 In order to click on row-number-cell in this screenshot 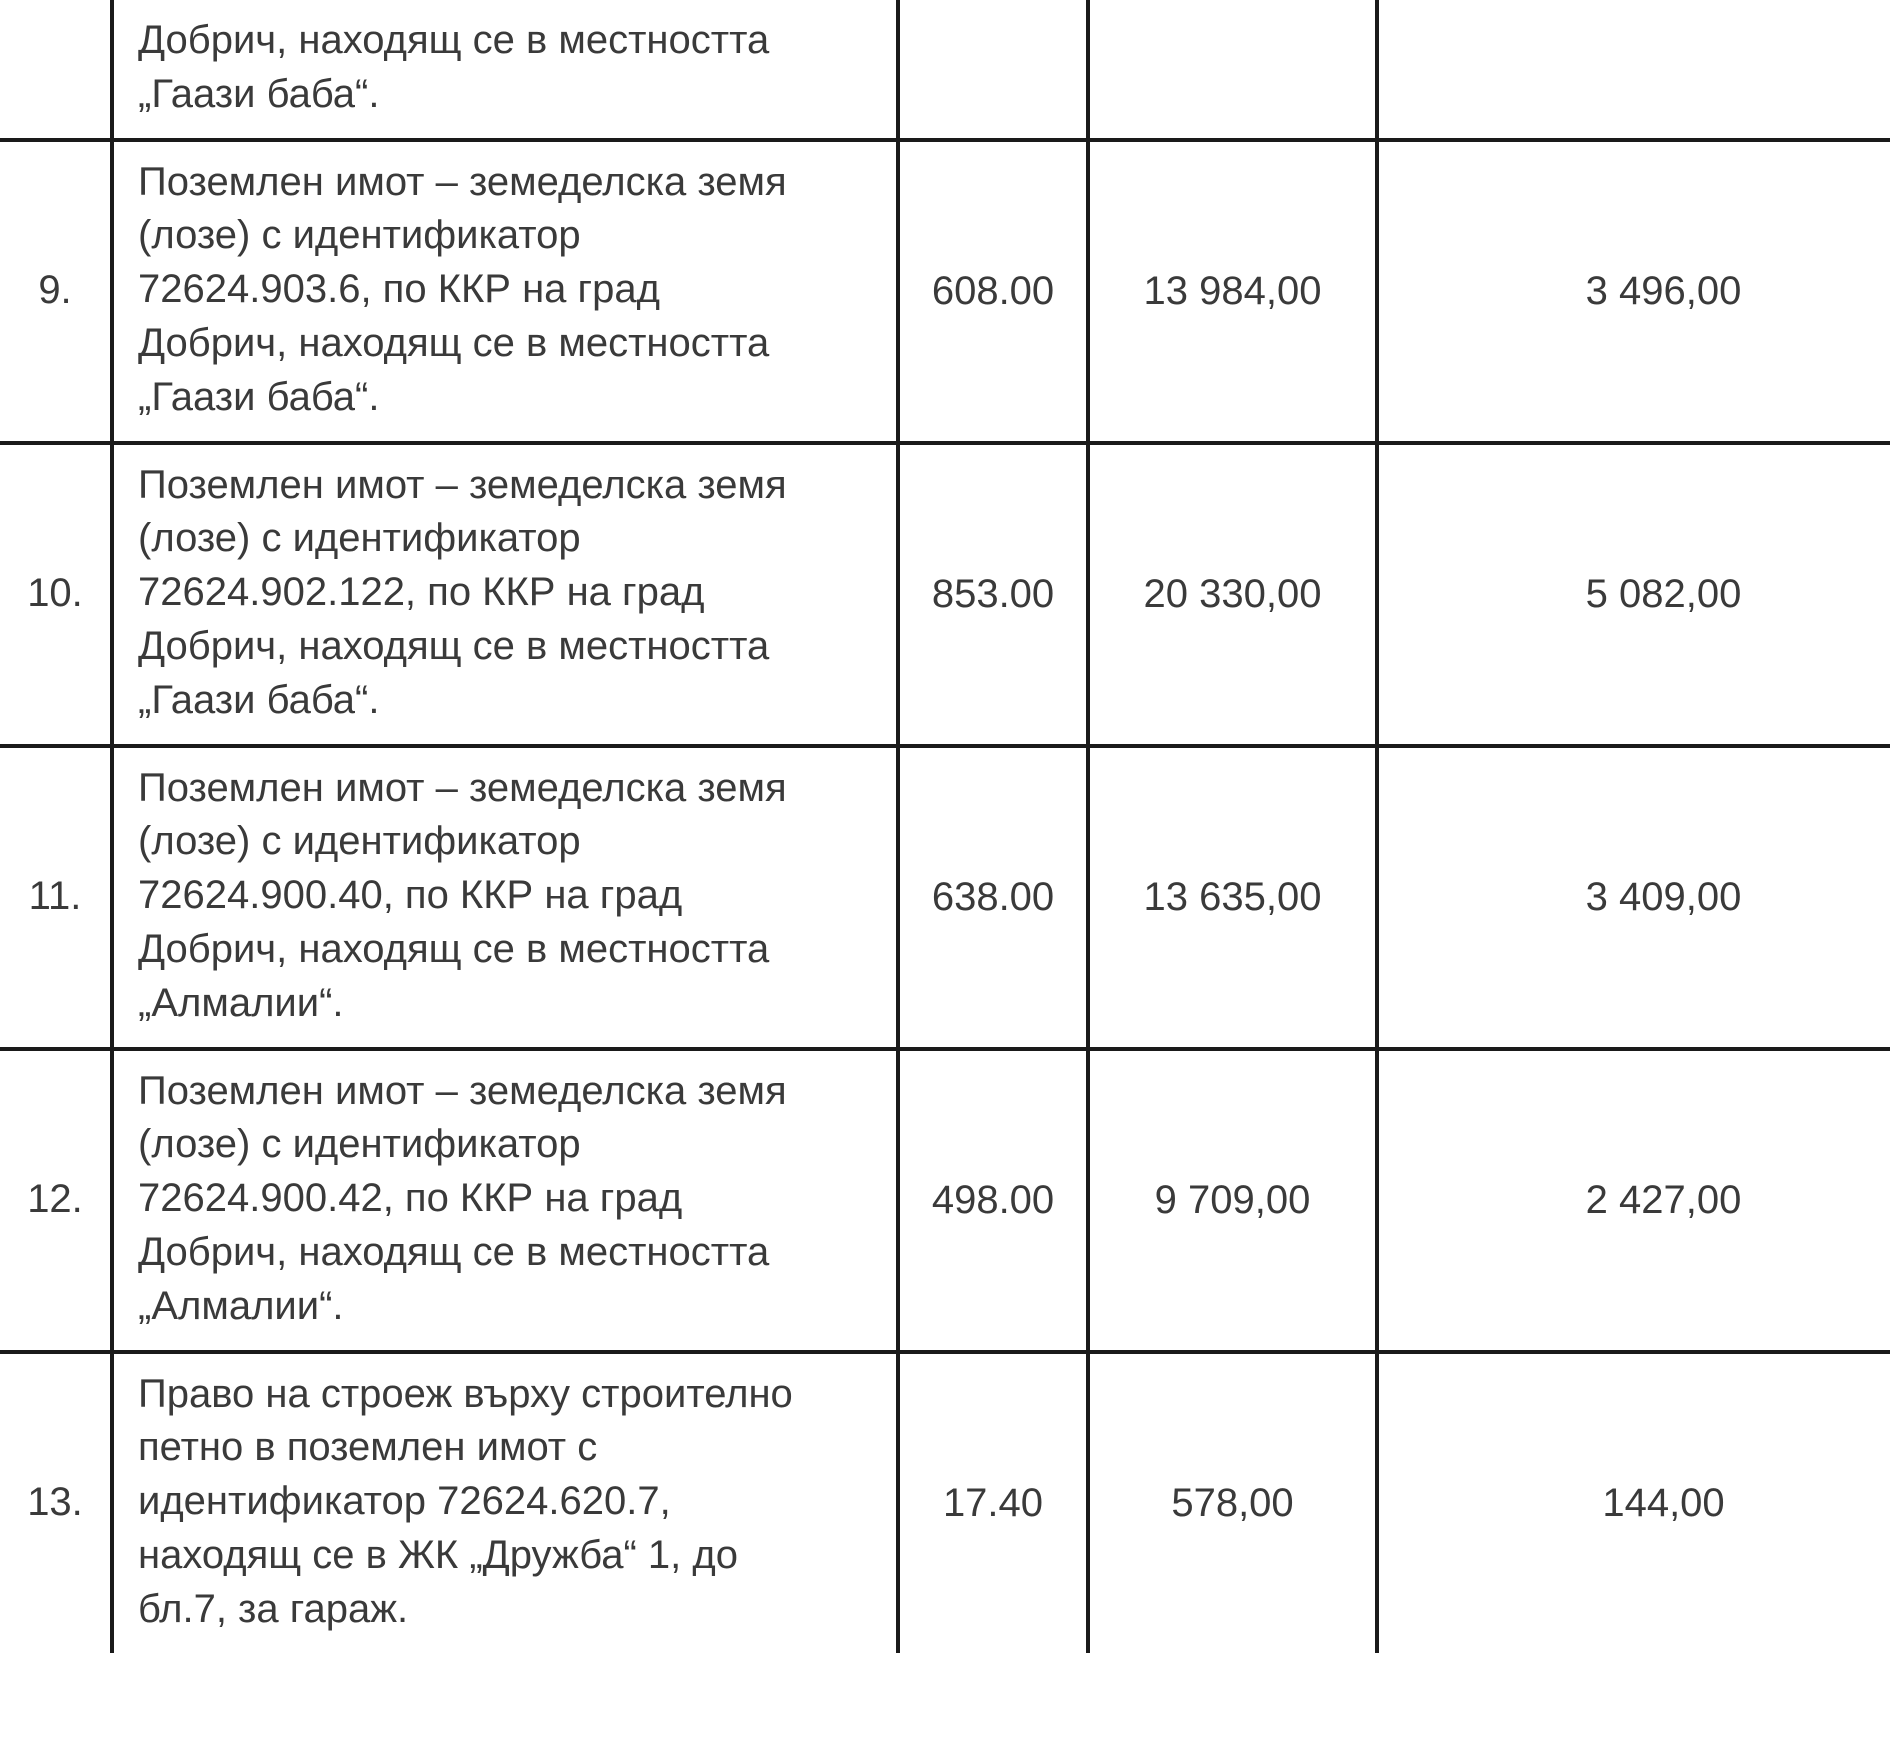, I will do `click(56, 70)`.